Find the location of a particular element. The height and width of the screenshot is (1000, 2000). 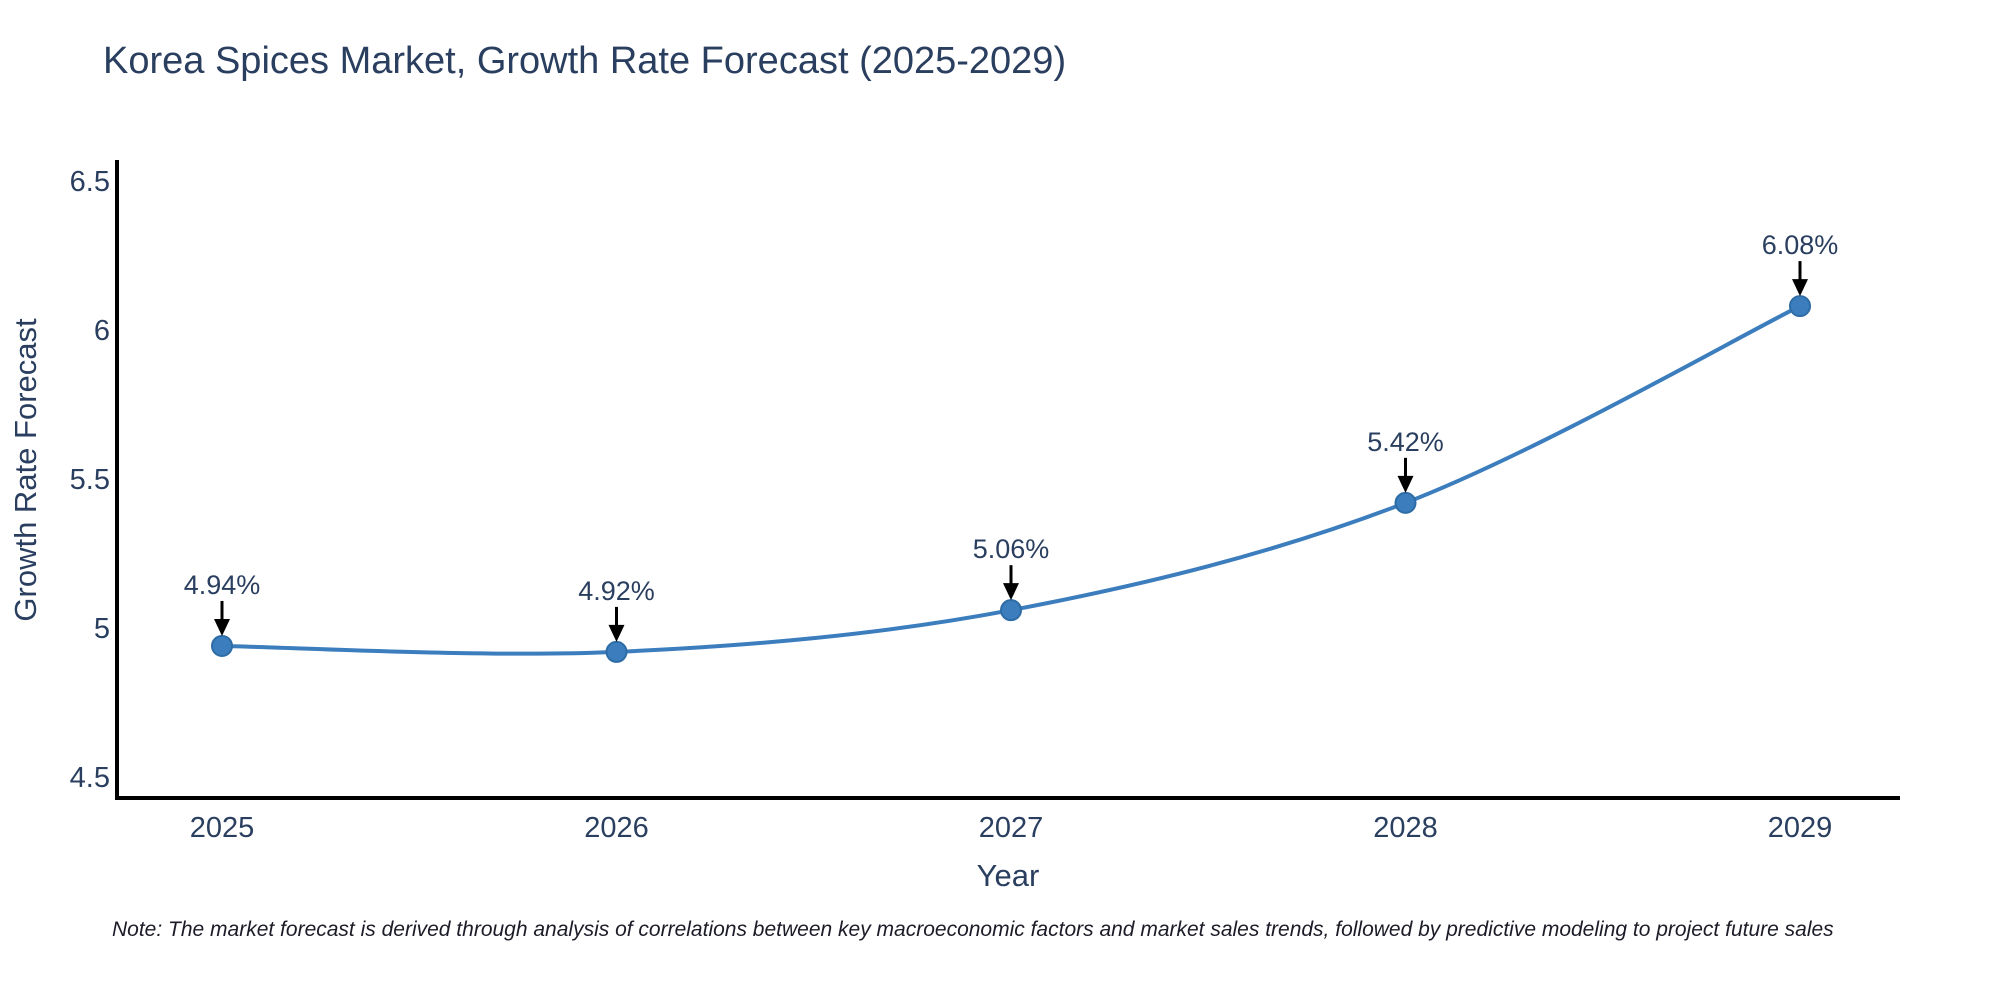

data-point-label: 5.42% is located at coordinates (1405, 442).